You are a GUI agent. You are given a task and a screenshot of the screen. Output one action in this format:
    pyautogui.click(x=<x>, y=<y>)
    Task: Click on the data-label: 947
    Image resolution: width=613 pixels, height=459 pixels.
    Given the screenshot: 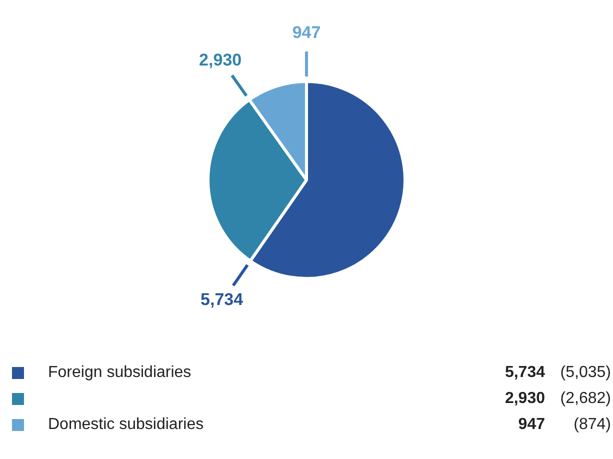 What is the action you would take?
    pyautogui.click(x=306, y=32)
    